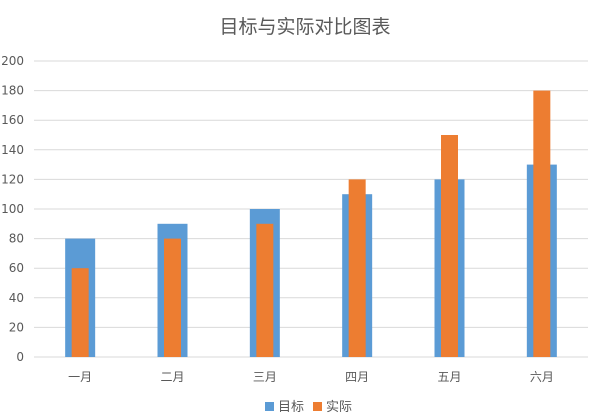 The height and width of the screenshot is (415, 599). What do you see at coordinates (265, 377) in the screenshot?
I see `x-tick-label: 三月` at bounding box center [265, 377].